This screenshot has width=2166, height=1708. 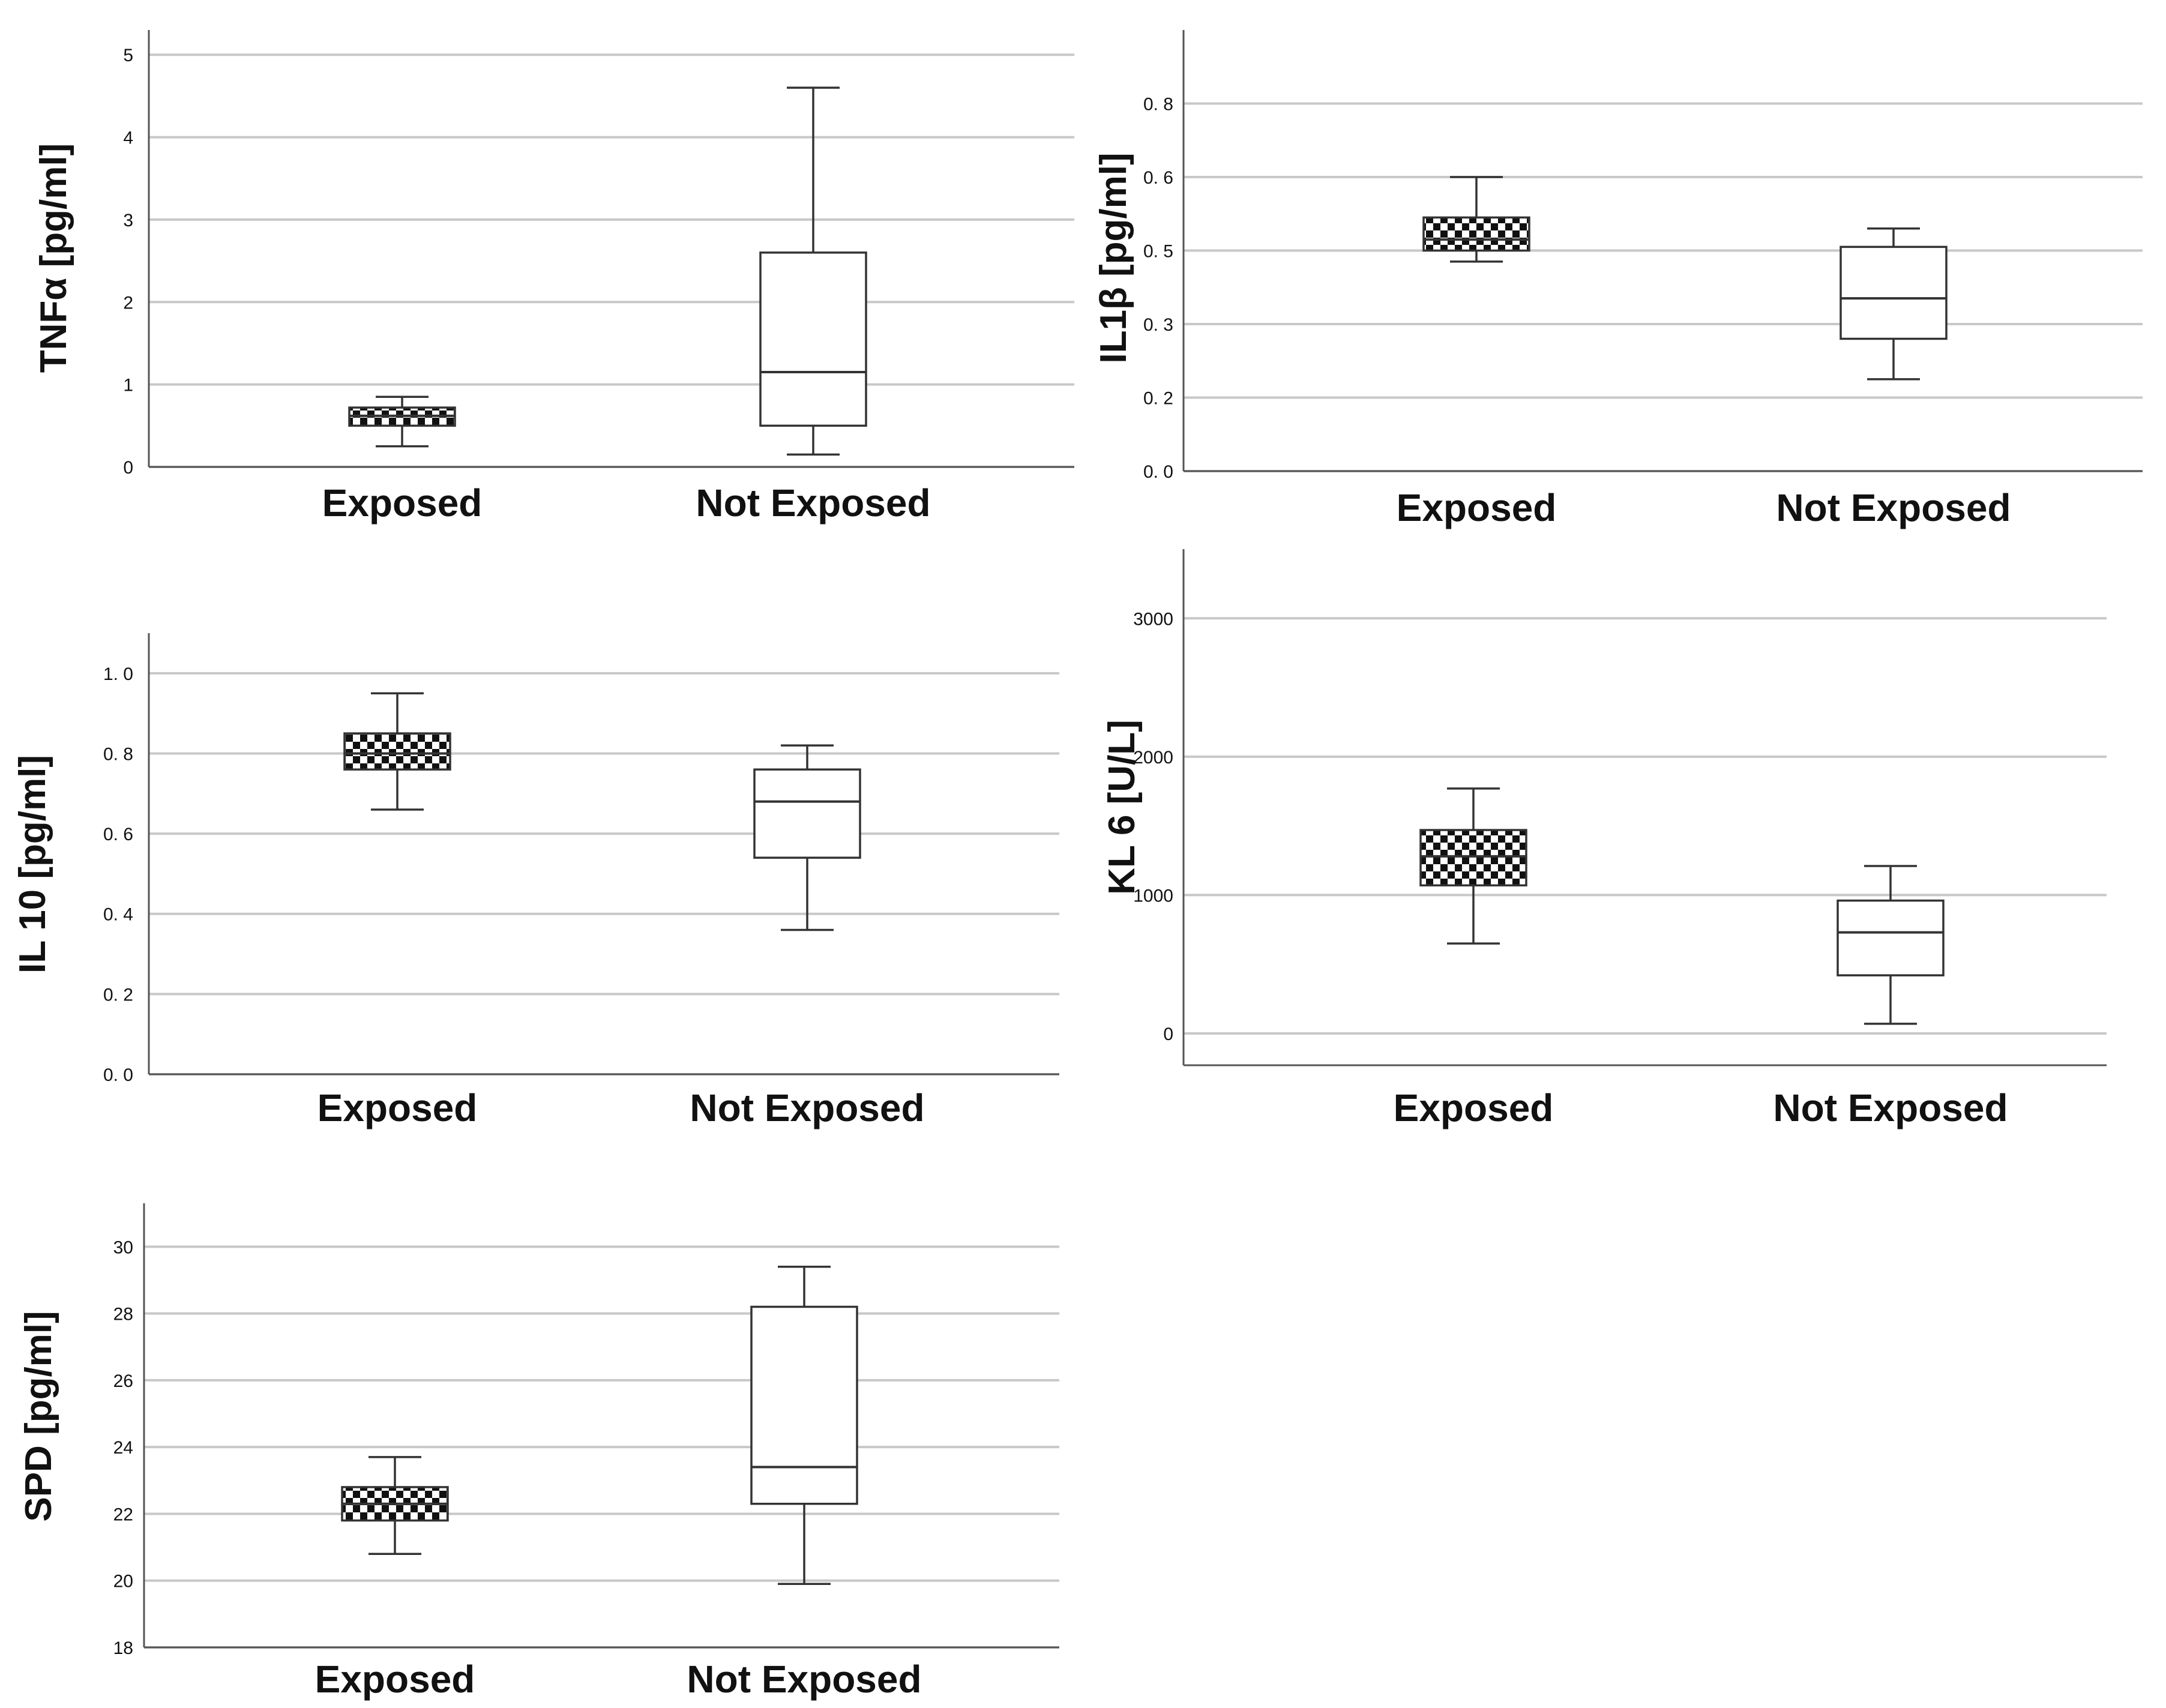 What do you see at coordinates (123, 1448) in the screenshot?
I see `y-tick-label: 24` at bounding box center [123, 1448].